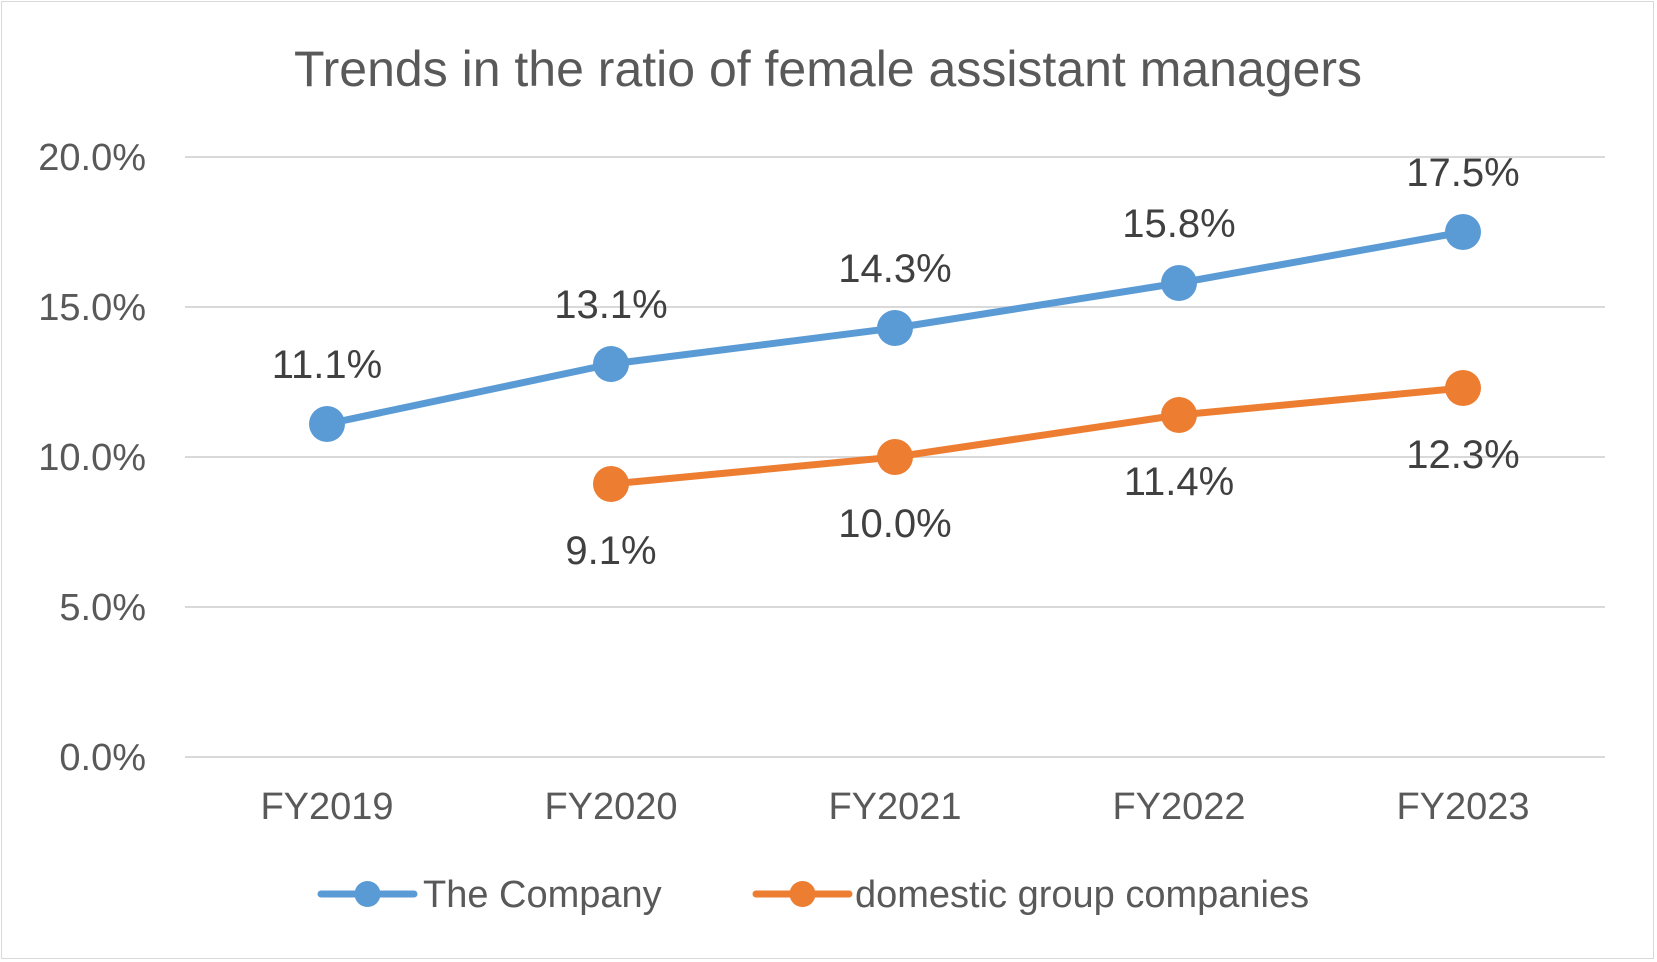 The height and width of the screenshot is (962, 1657). Describe the element at coordinates (1462, 455) in the screenshot. I see `data-label: 12.3%` at that location.